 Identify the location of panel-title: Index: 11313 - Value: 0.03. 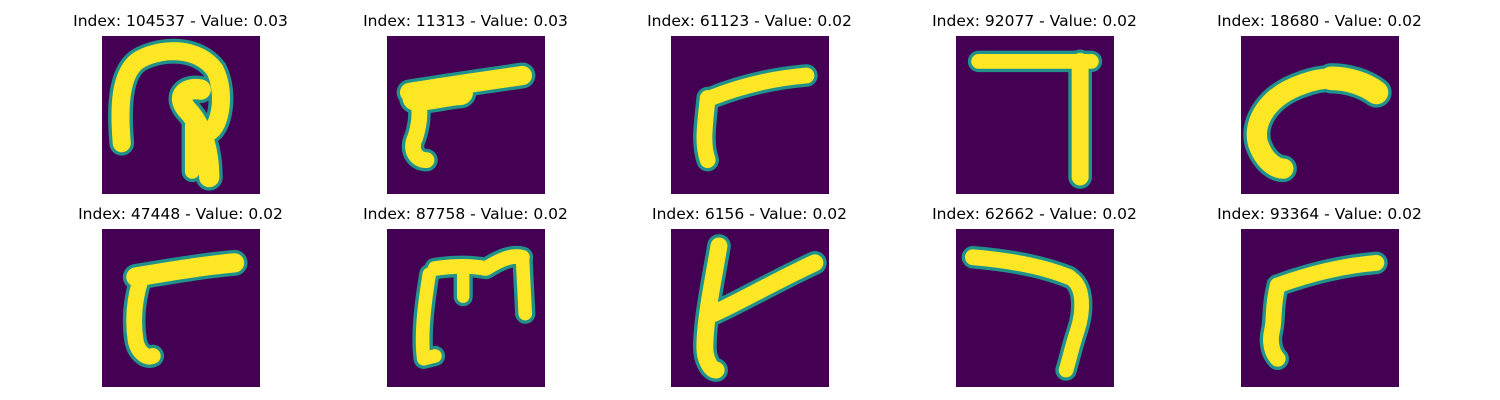
(465, 21).